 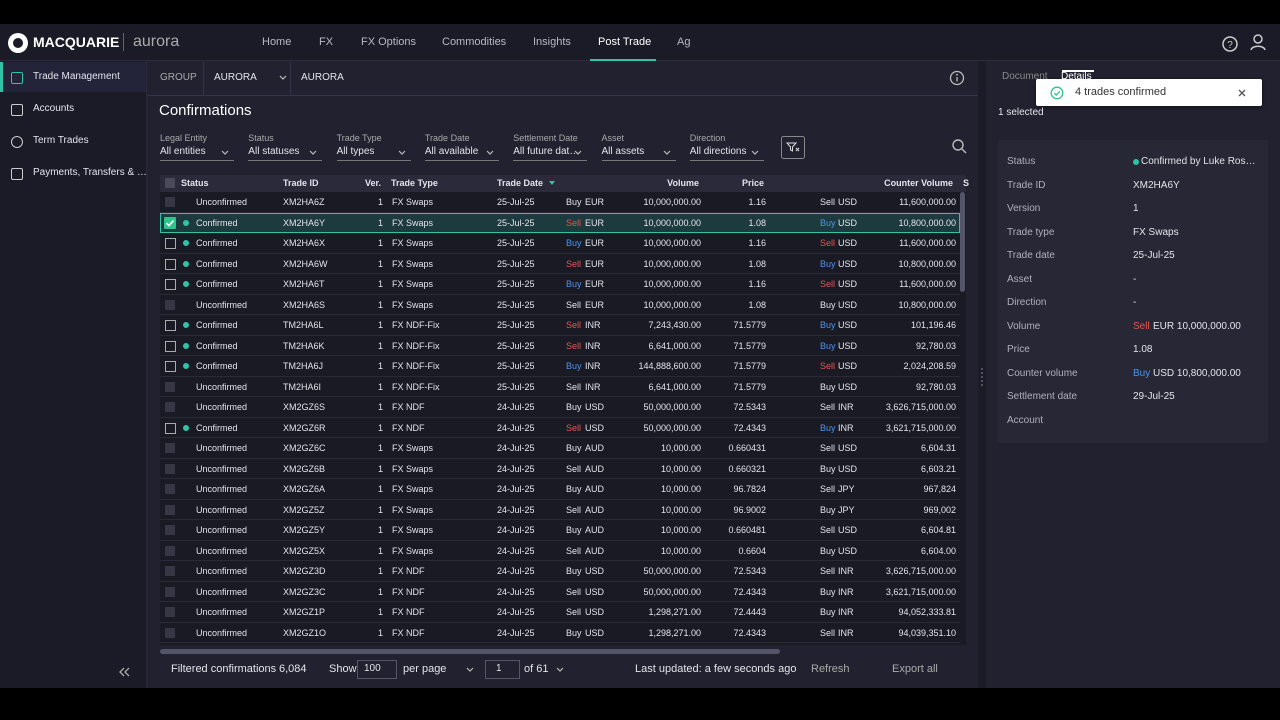 What do you see at coordinates (359, 138) in the screenshot?
I see `filter-label: Trade Type` at bounding box center [359, 138].